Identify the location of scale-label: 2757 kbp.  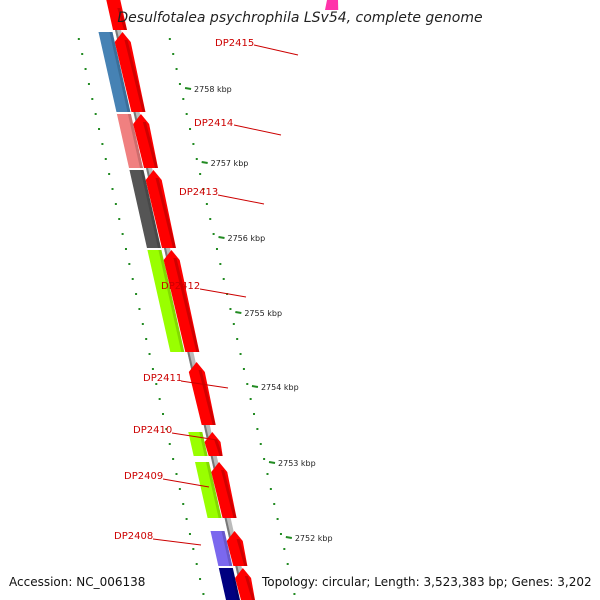
(230, 163).